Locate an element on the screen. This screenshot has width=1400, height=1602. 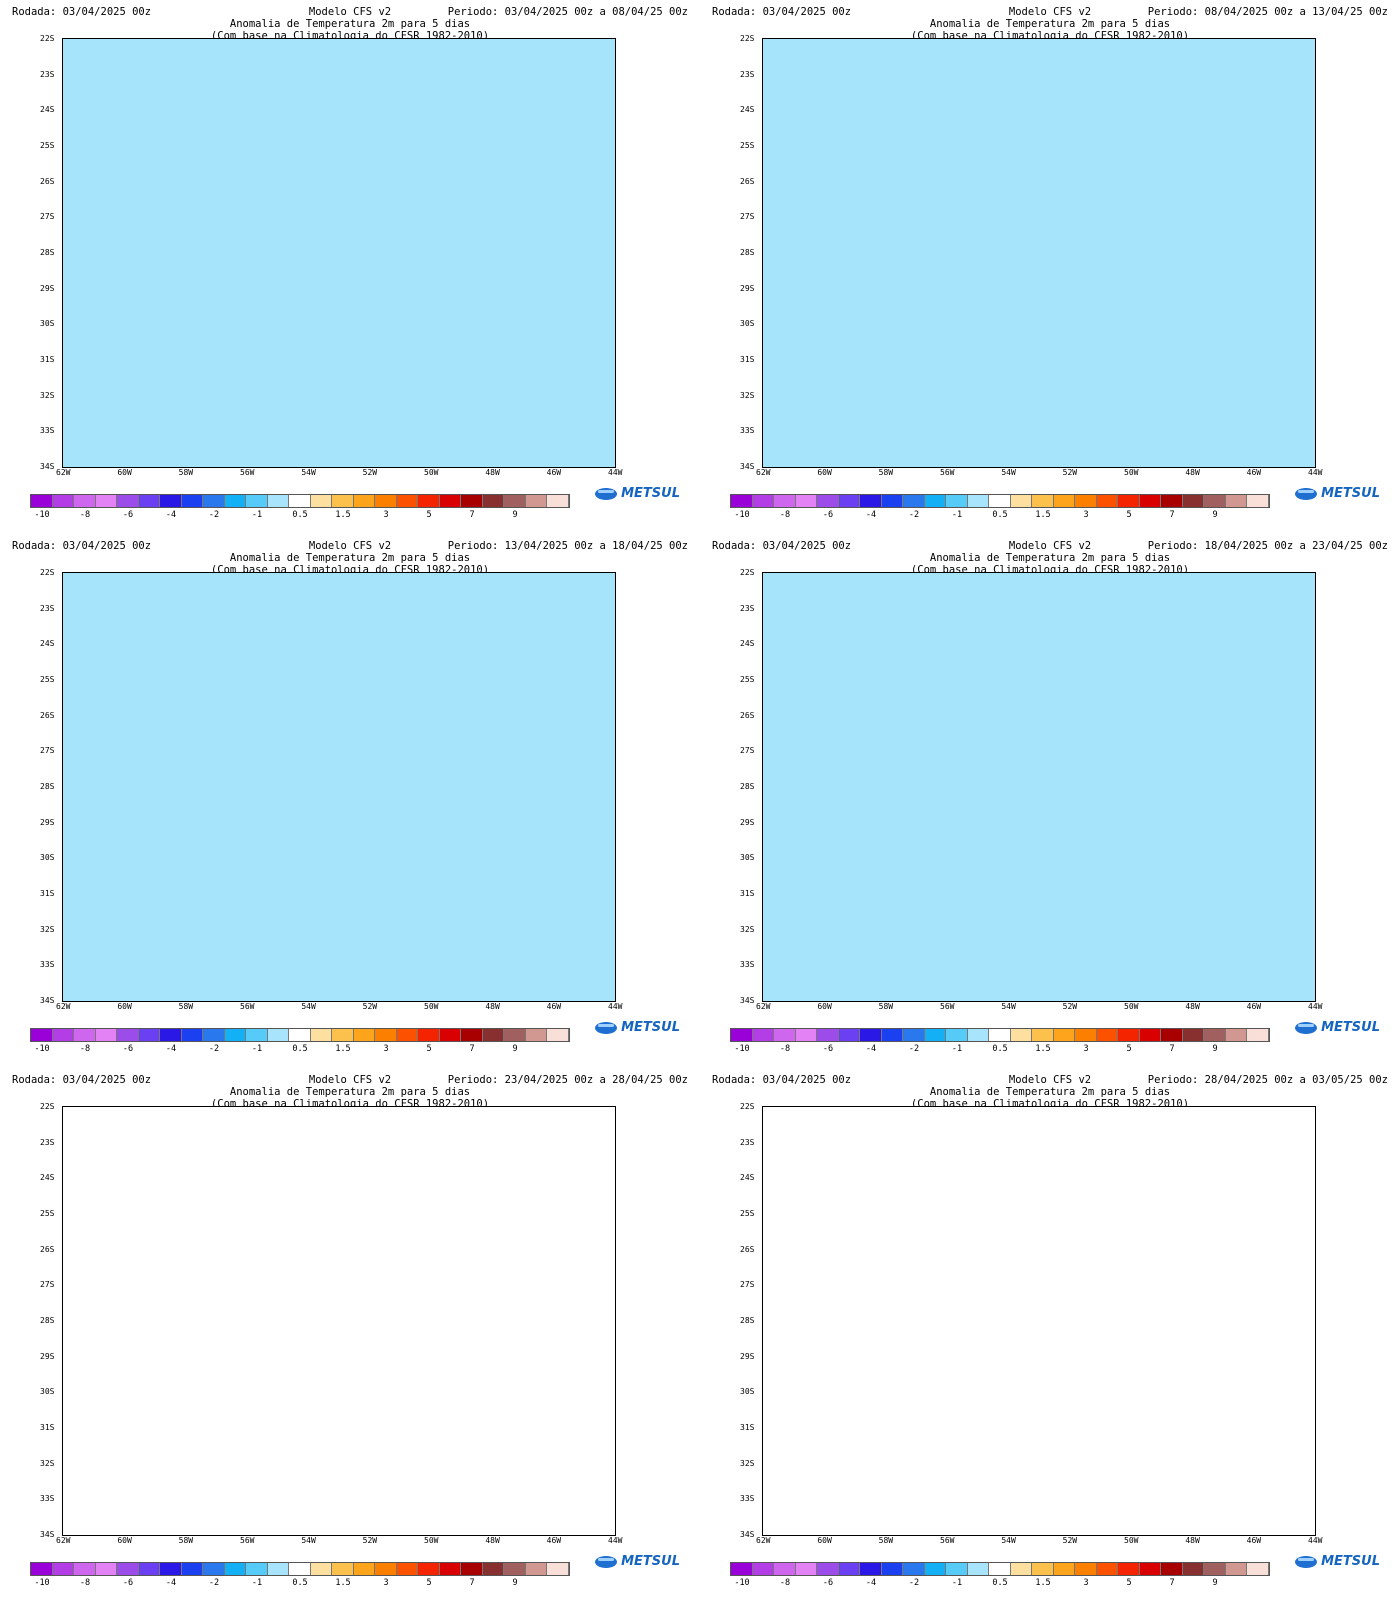
colorbar-label: 0.5 is located at coordinates (1000, 1583).